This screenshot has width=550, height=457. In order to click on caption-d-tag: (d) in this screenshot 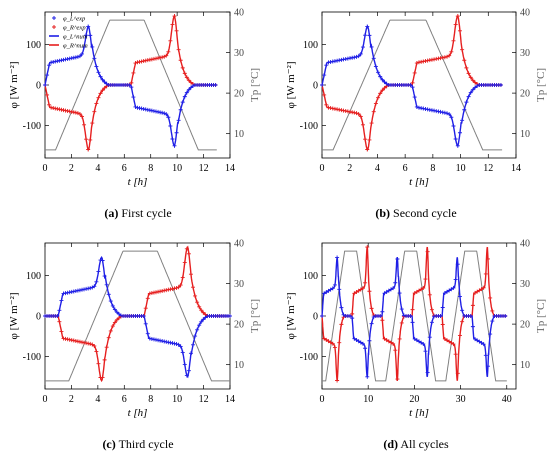, I will do `click(390, 444)`.